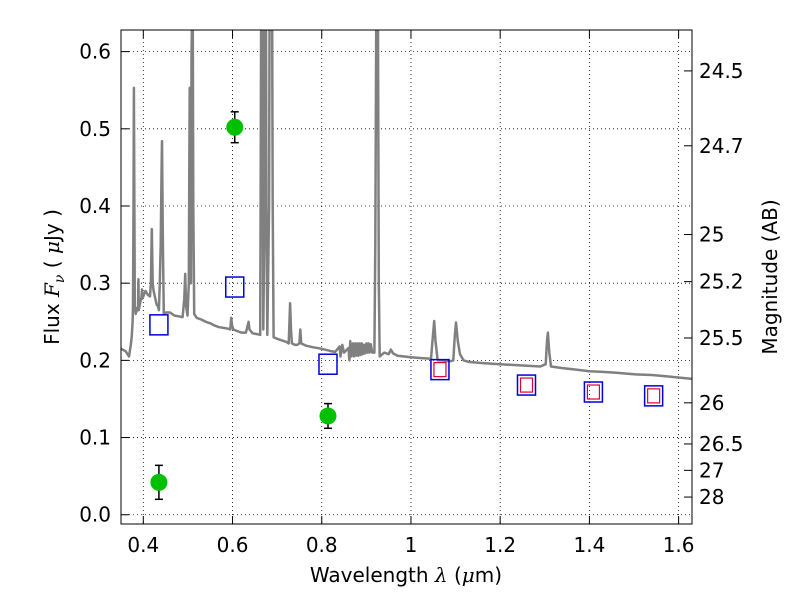  Describe the element at coordinates (711, 403) in the screenshot. I see `y-right-tick-label: 26` at that location.